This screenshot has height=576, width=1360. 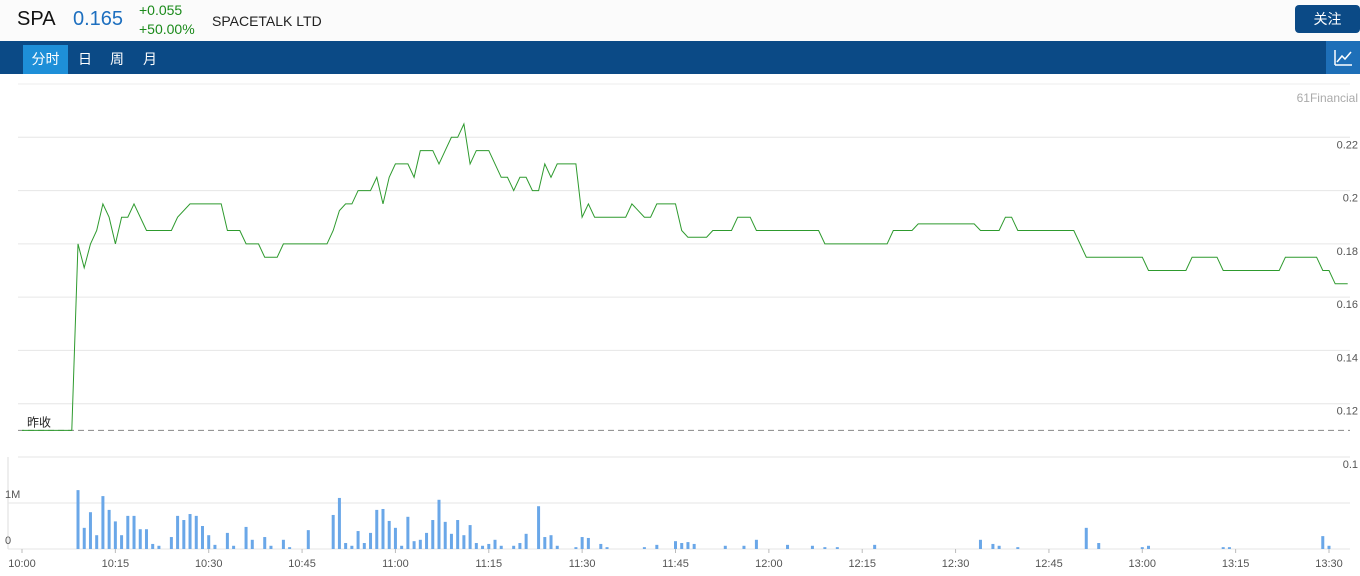 I want to click on x-tick-label: 12:30, so click(x=956, y=564).